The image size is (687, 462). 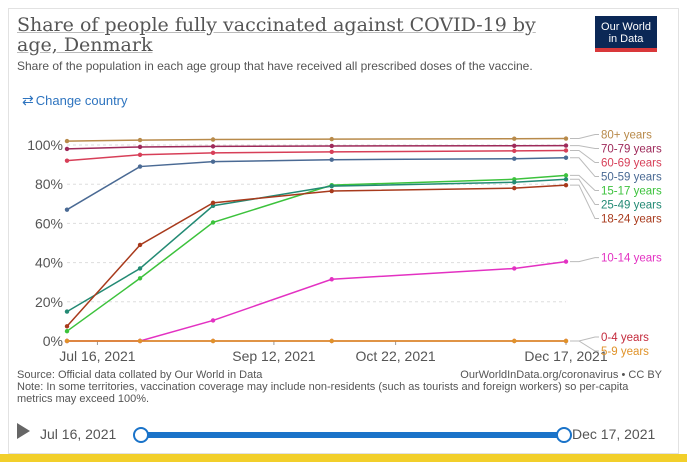 I want to click on timeline-end-handle, so click(x=564, y=435).